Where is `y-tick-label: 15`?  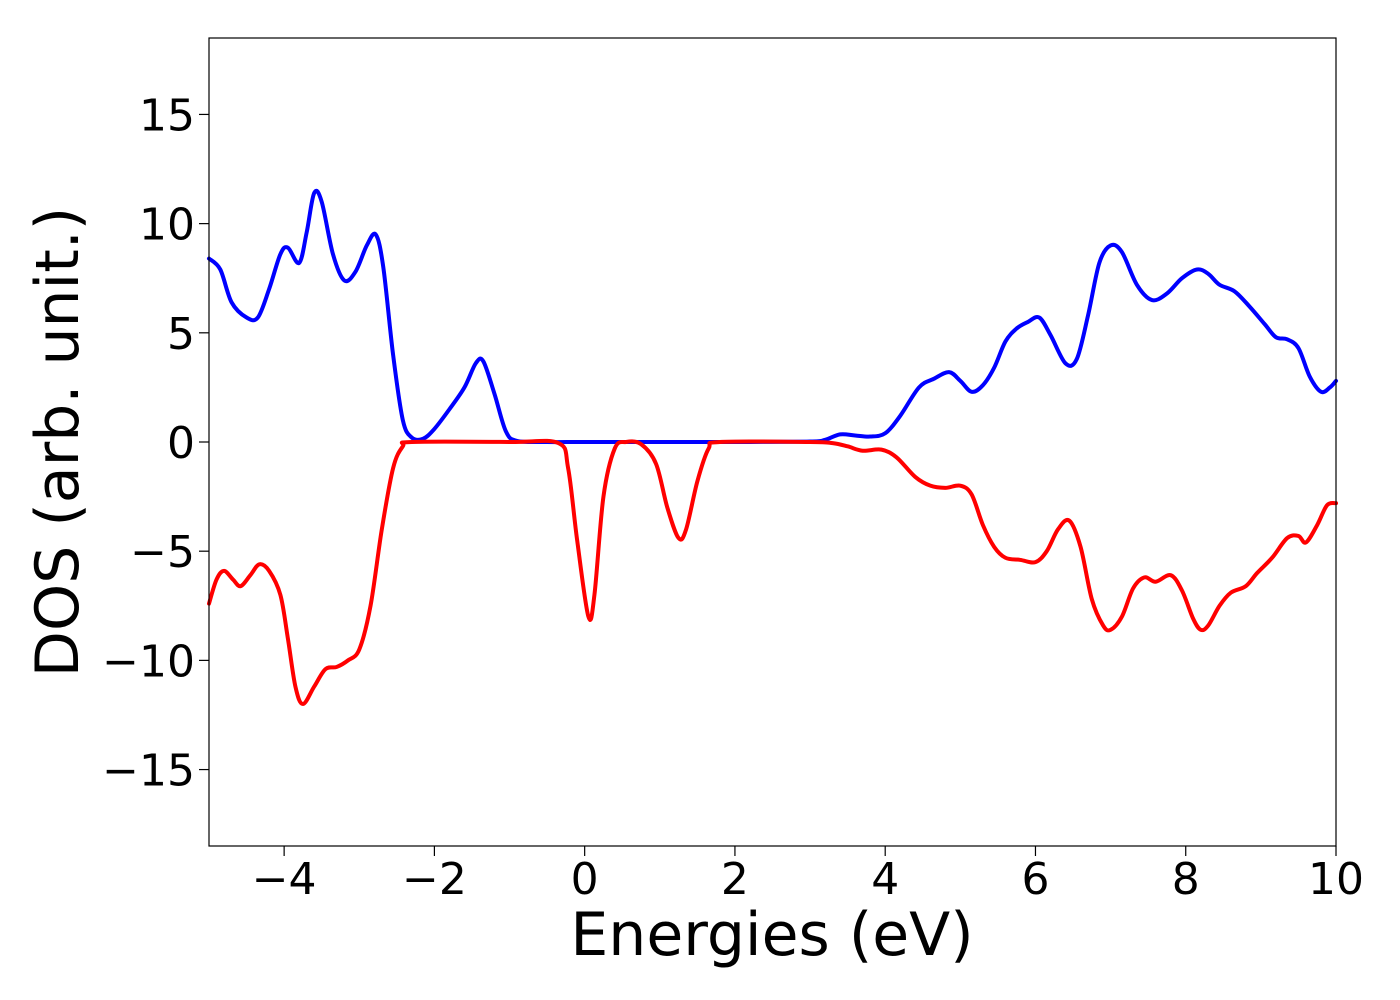 y-tick-label: 15 is located at coordinates (167, 115).